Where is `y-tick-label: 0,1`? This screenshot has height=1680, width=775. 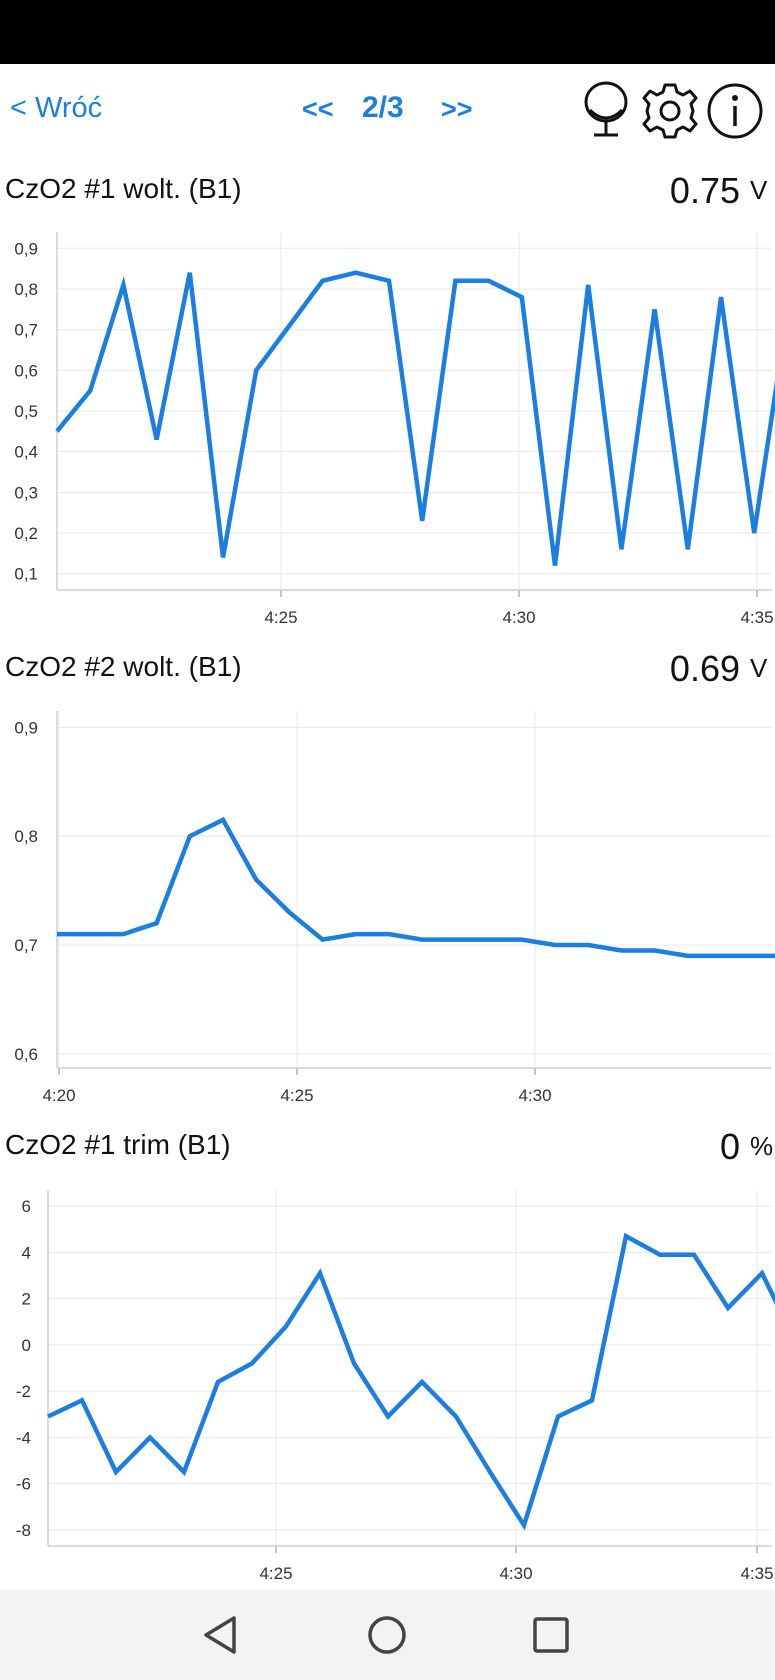 y-tick-label: 0,1 is located at coordinates (26, 574).